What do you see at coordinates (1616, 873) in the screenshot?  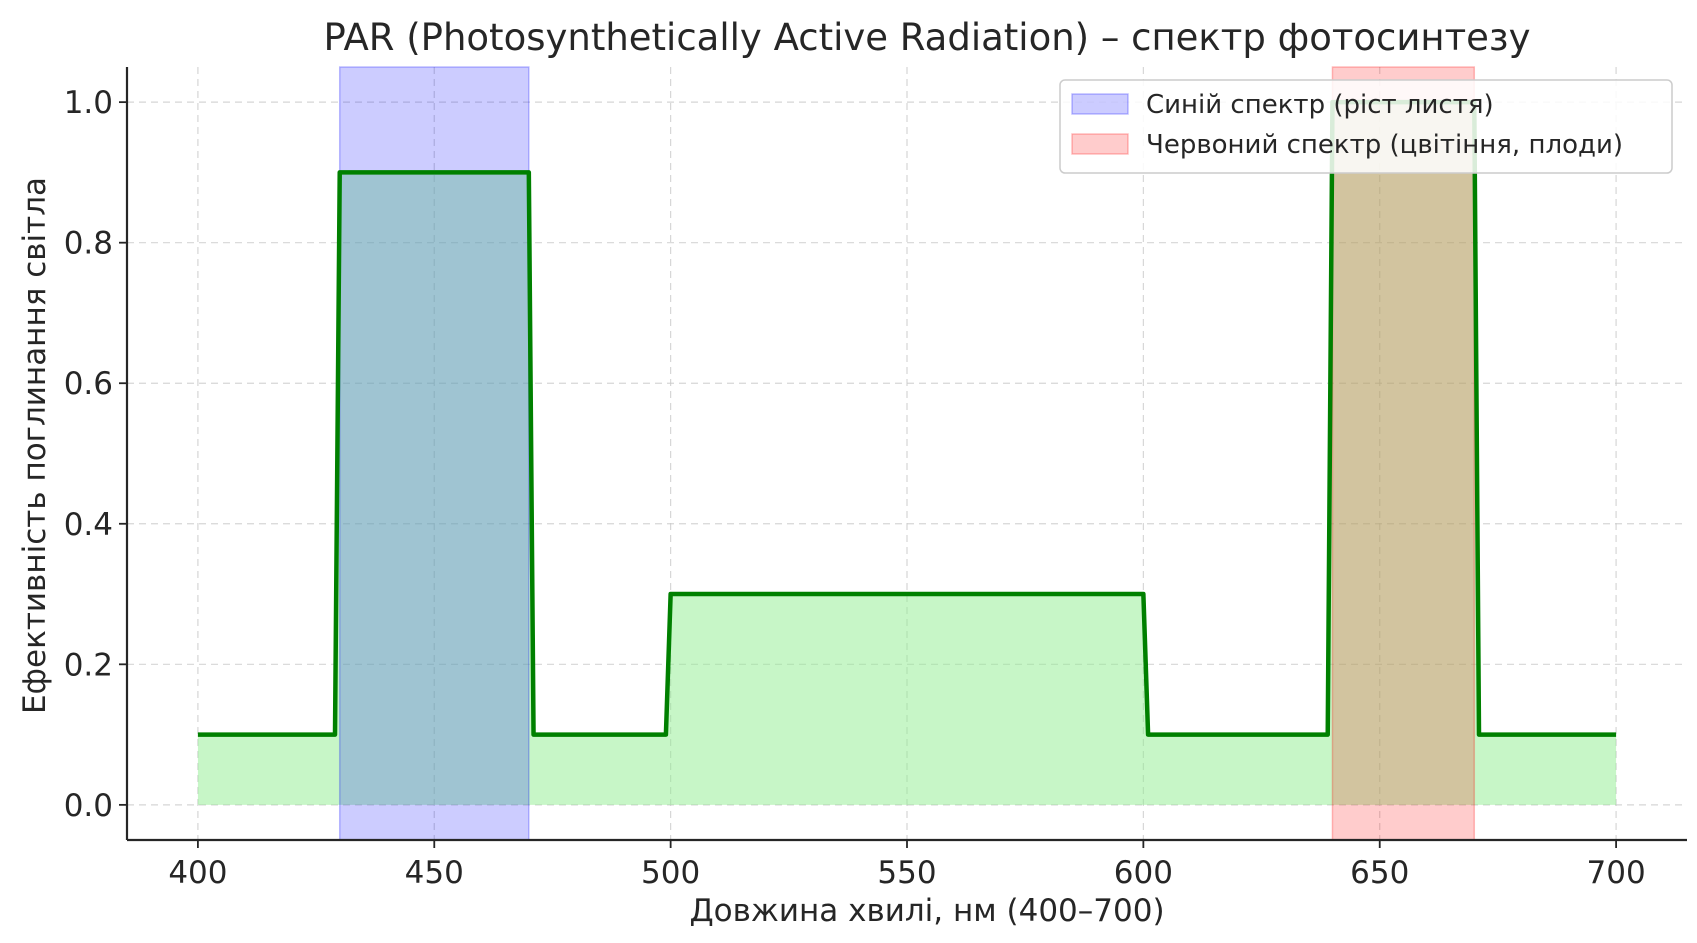 I see `x-tick-label: 700` at bounding box center [1616, 873].